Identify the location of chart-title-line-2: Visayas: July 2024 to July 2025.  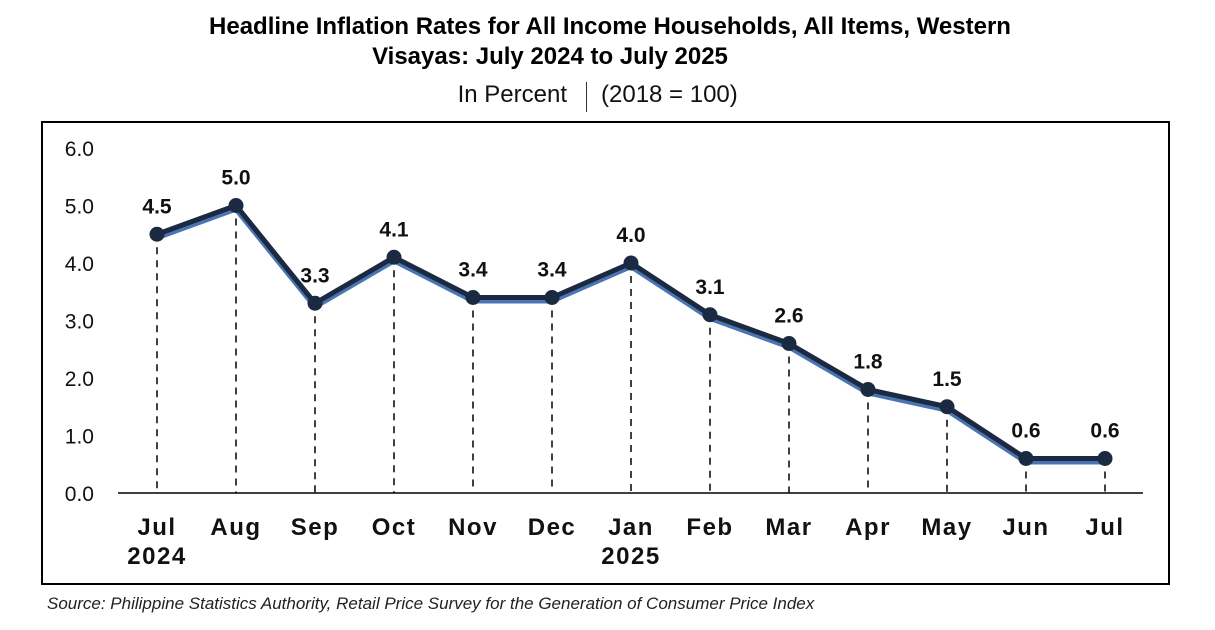
(550, 56).